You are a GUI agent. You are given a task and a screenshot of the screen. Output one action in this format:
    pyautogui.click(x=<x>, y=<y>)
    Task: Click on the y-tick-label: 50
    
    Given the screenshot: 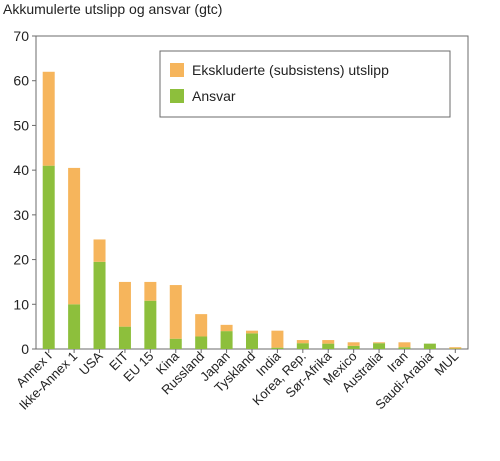 What is the action you would take?
    pyautogui.click(x=21, y=125)
    